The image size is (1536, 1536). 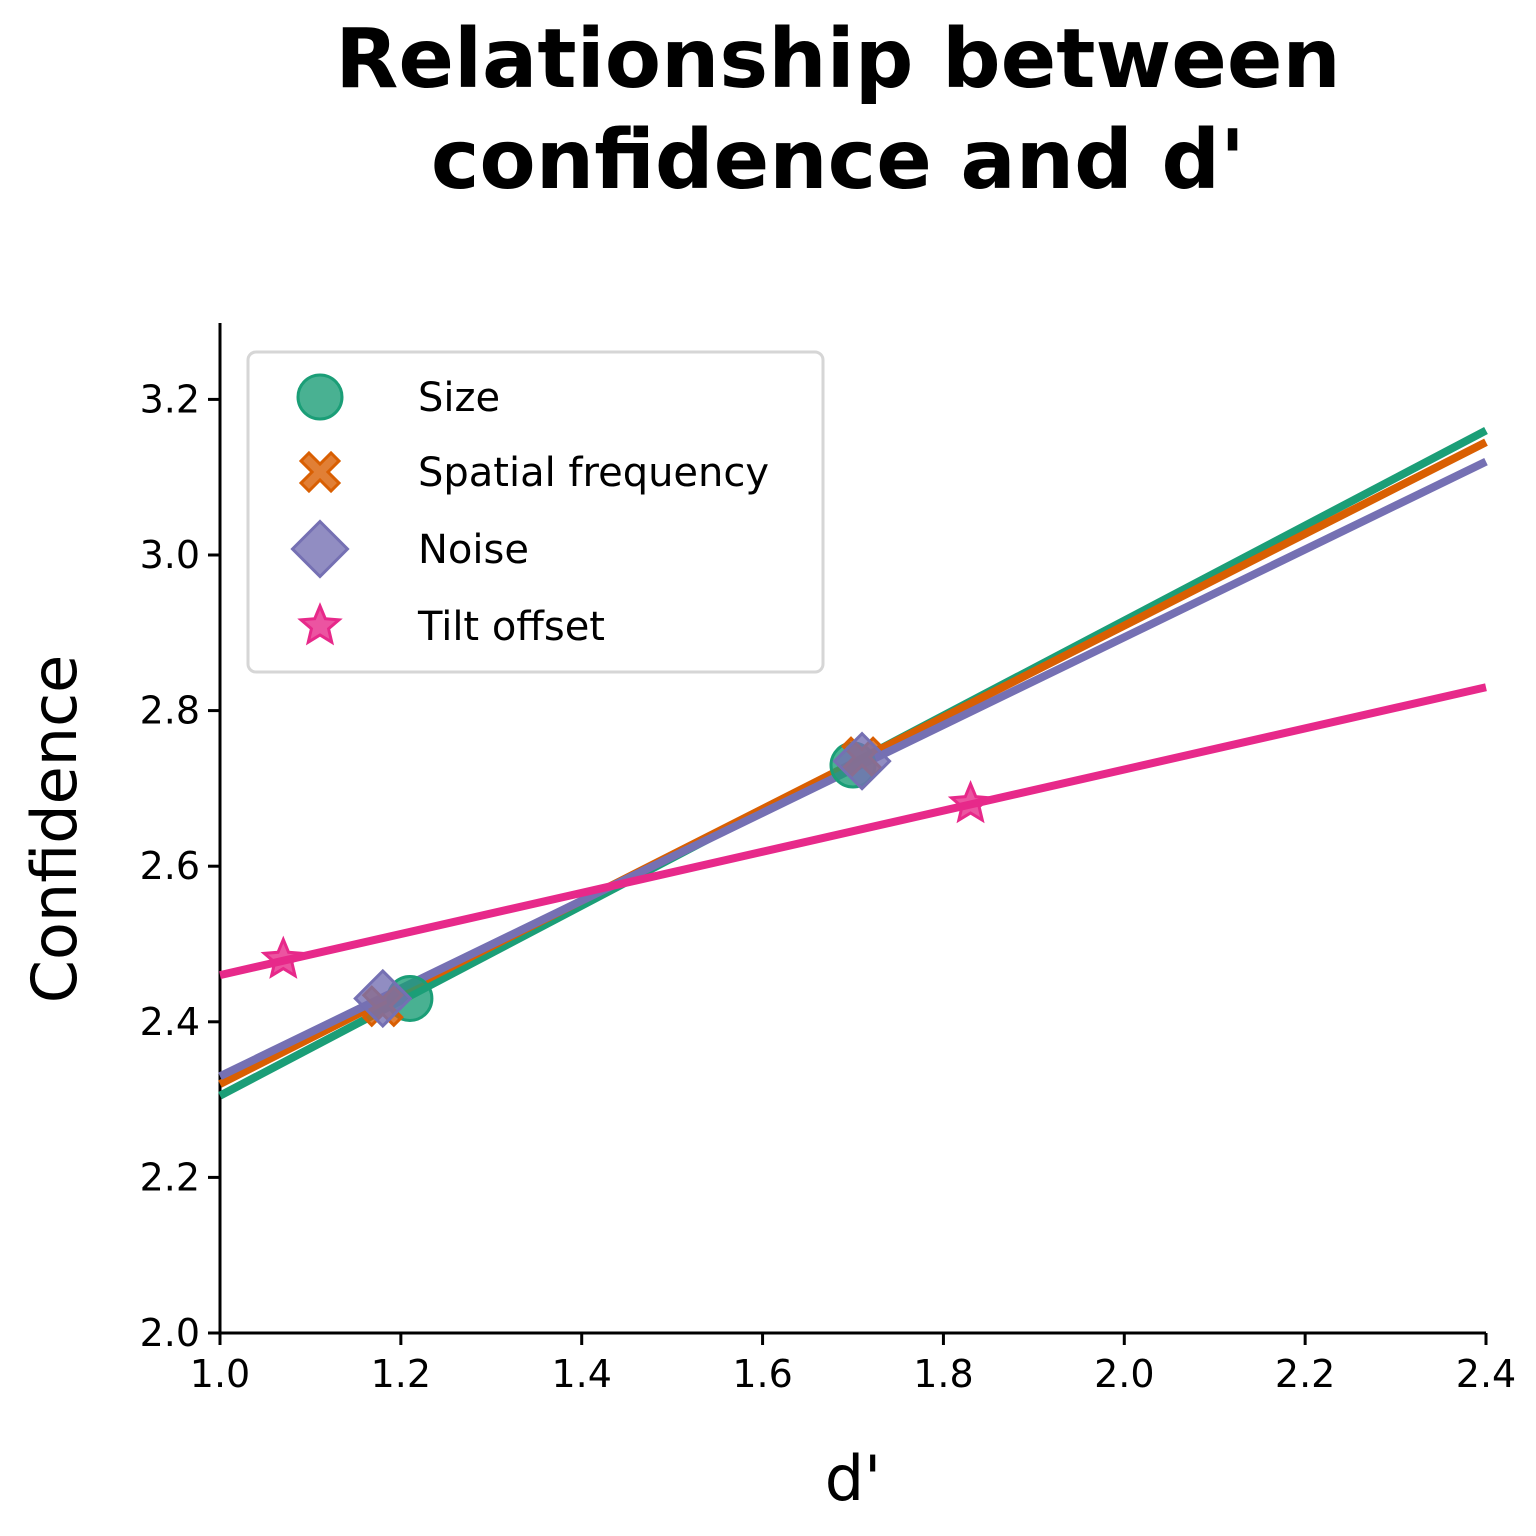 What do you see at coordinates (170, 866) in the screenshot?
I see `y-tick-label: 2.6` at bounding box center [170, 866].